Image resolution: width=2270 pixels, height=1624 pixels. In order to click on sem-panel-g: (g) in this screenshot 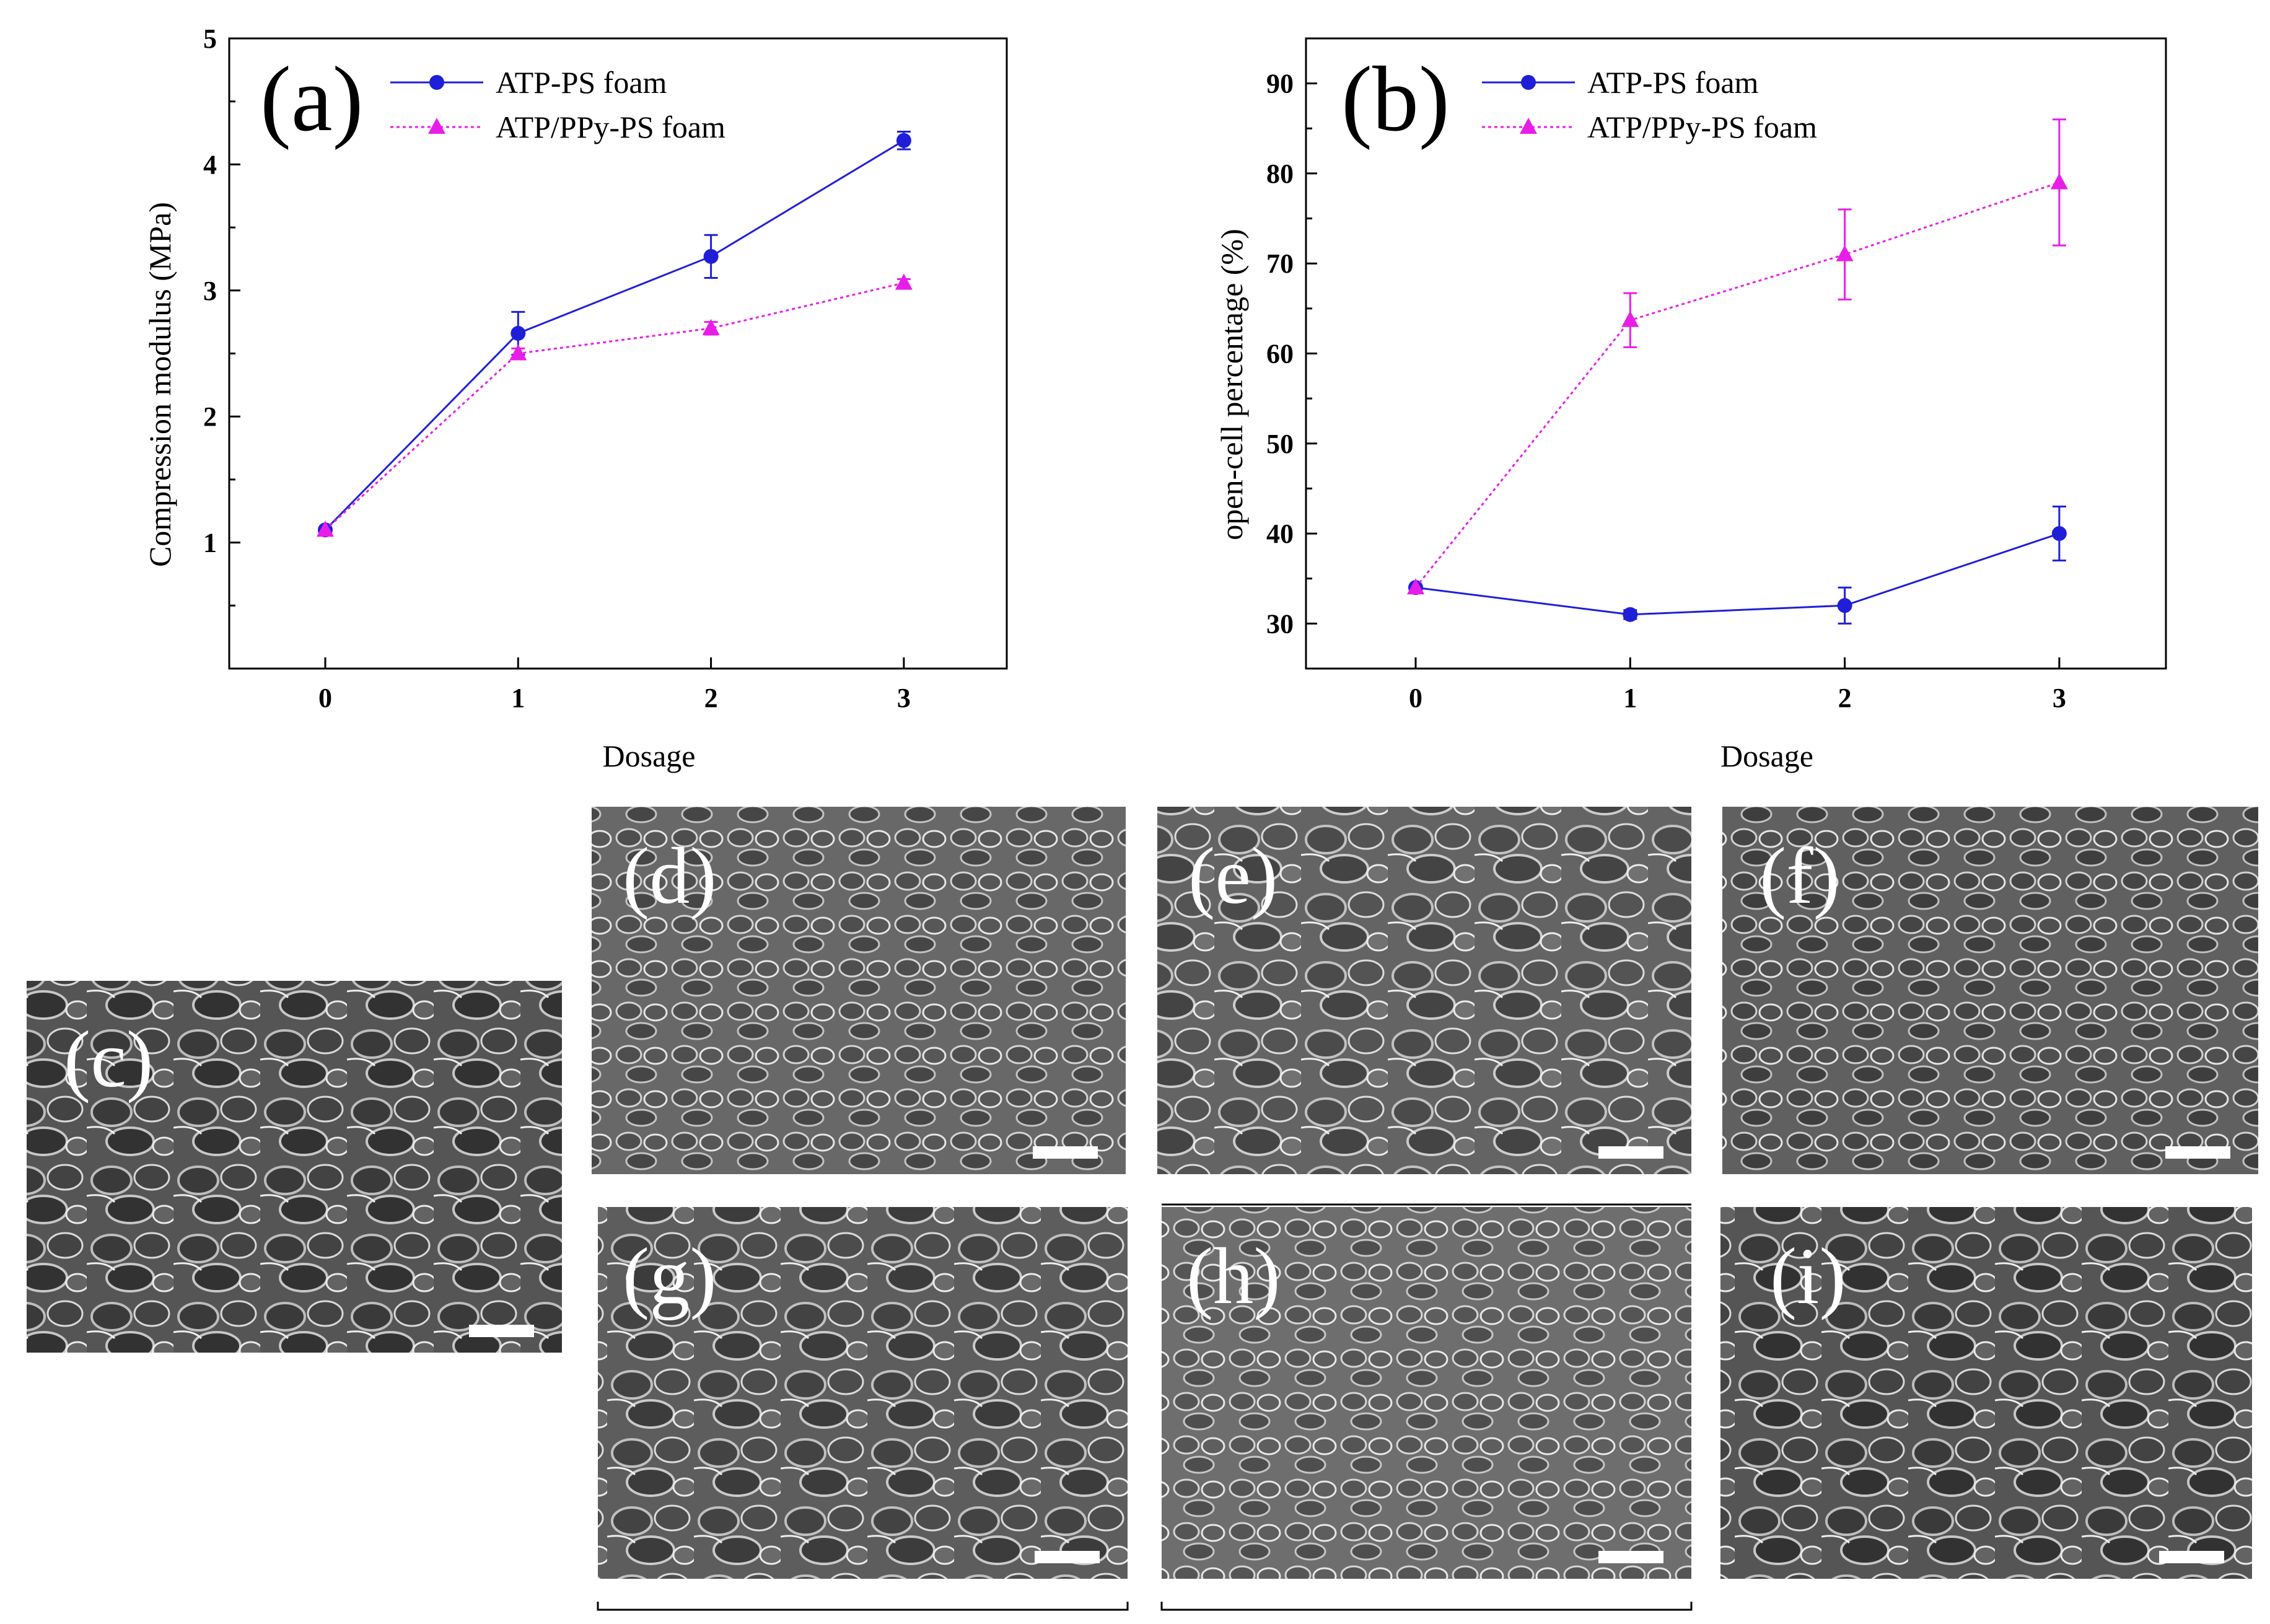, I will do `click(863, 1393)`.